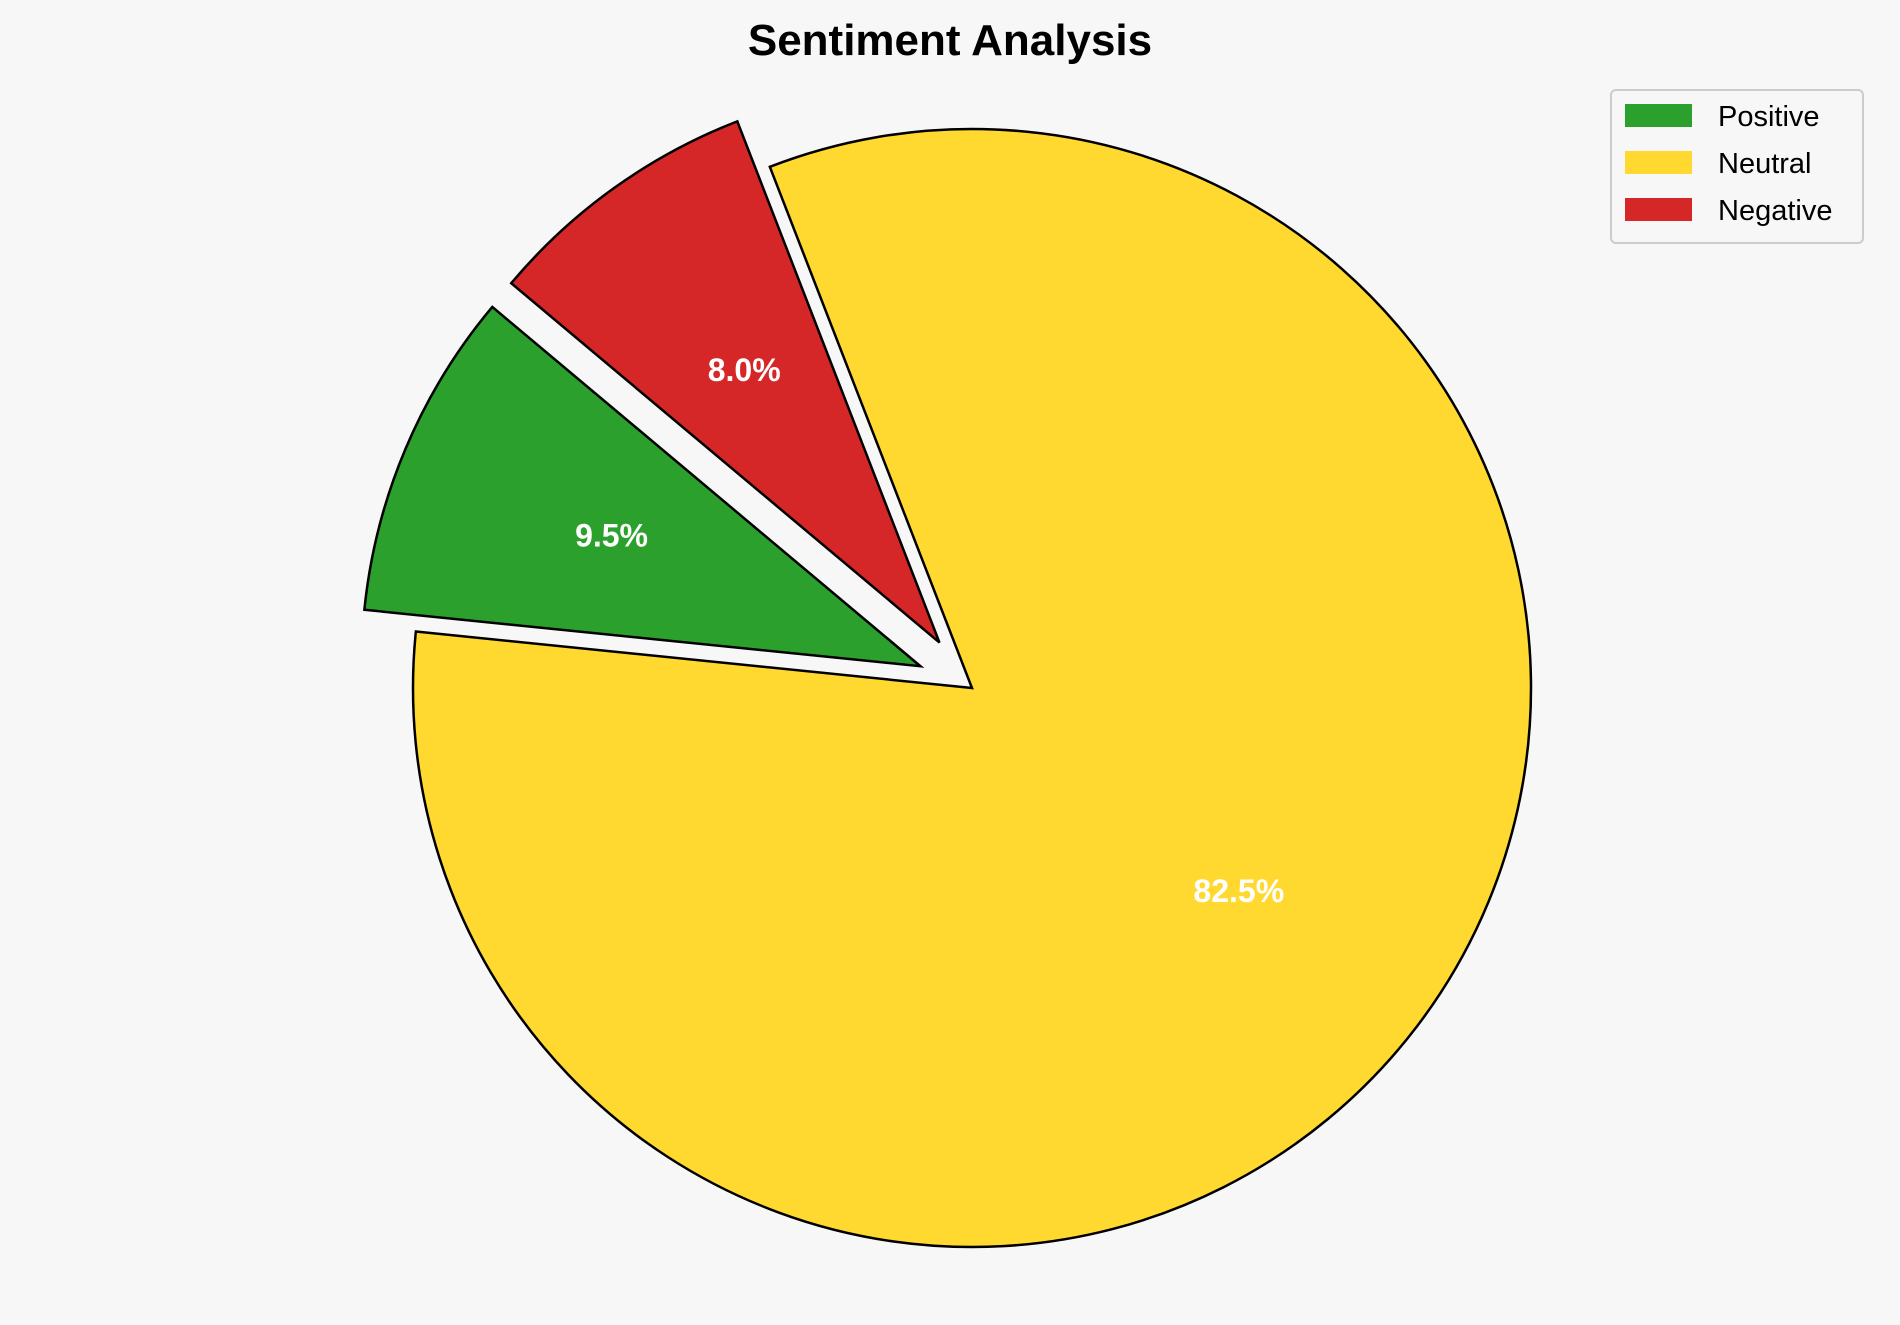 The image size is (1900, 1325). I want to click on legend: Positive Neutral Negative, so click(1737, 166).